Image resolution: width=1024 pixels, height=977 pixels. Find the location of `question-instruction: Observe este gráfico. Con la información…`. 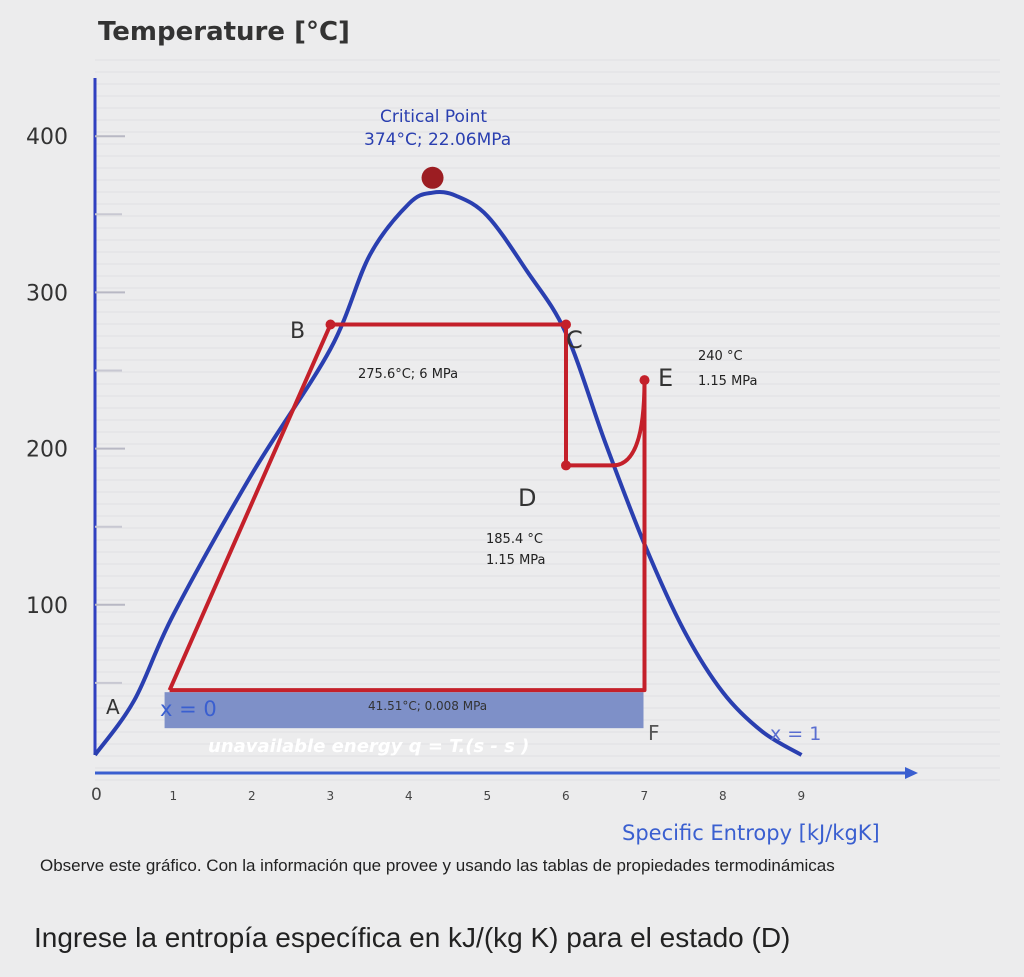

question-instruction: Observe este gráfico. Con la información… is located at coordinates (437, 865).